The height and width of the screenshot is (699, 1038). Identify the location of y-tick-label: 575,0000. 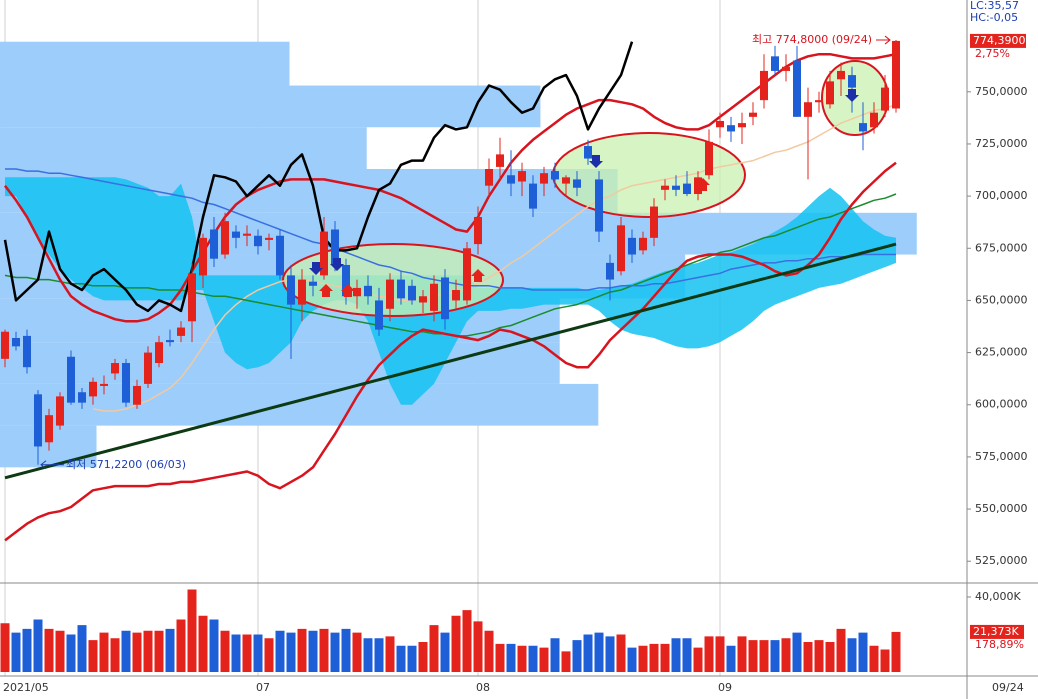
(1001, 456).